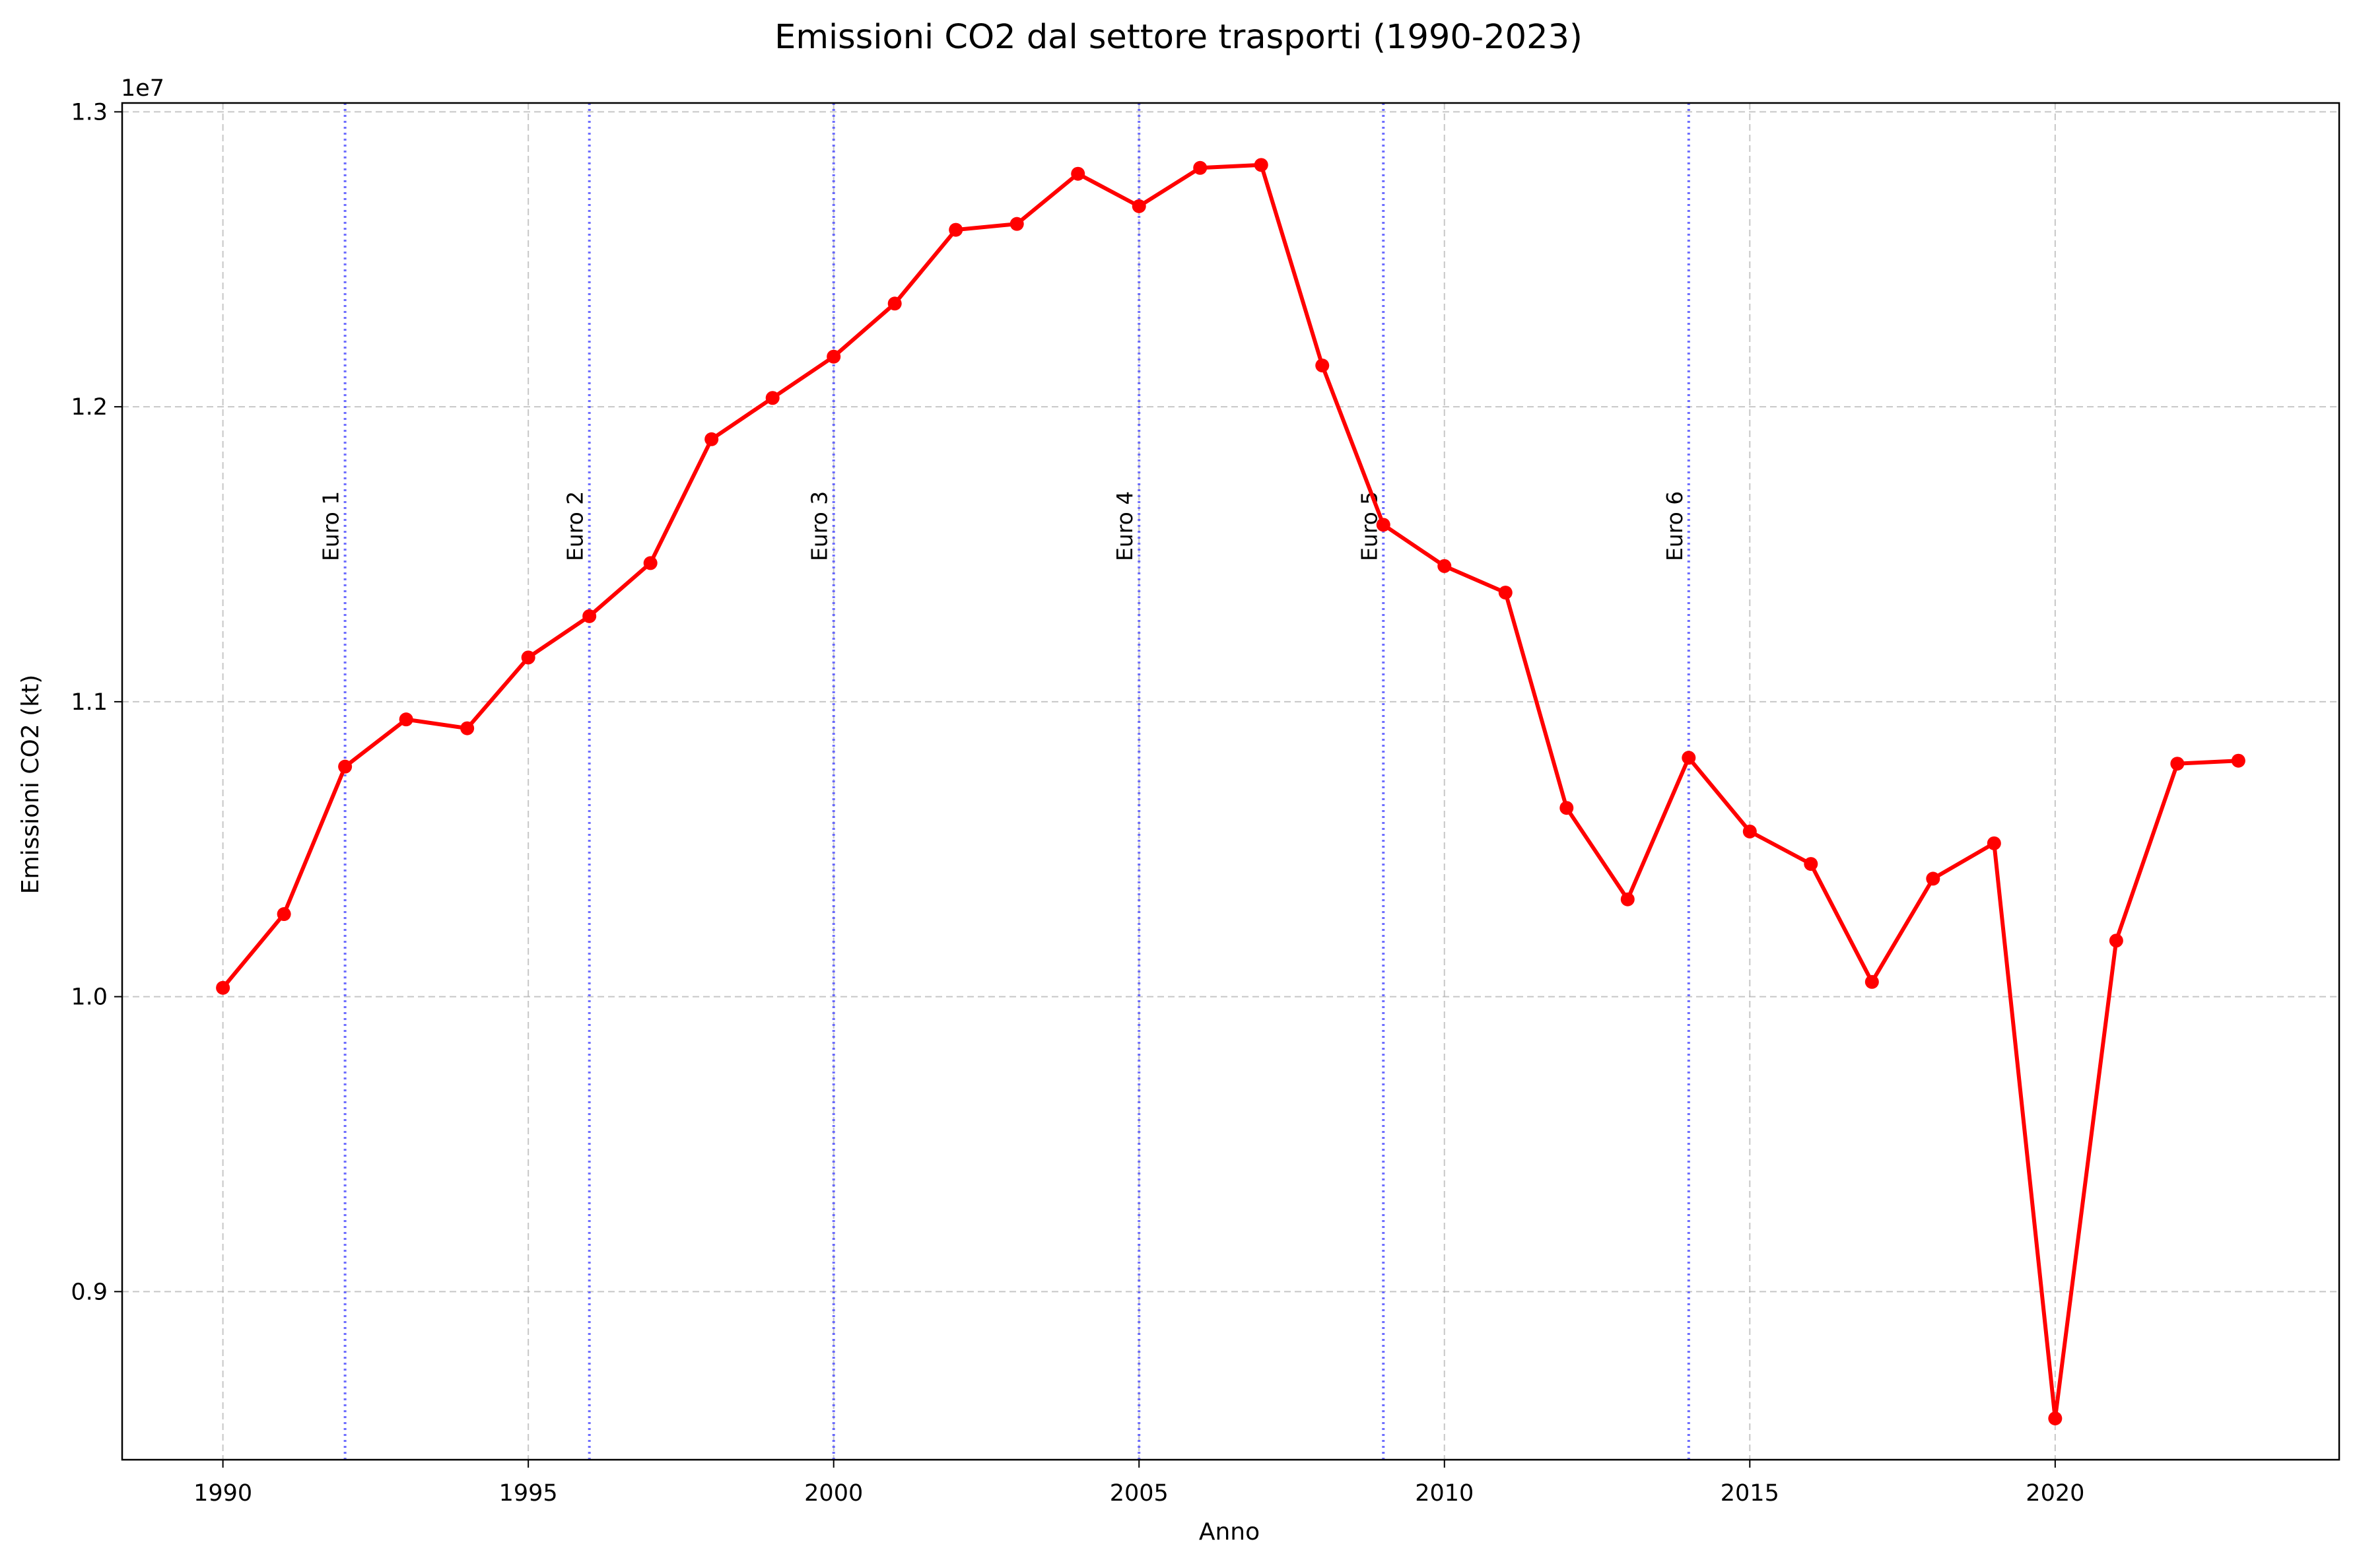  I want to click on x-tick-label: 2005, so click(1139, 1493).